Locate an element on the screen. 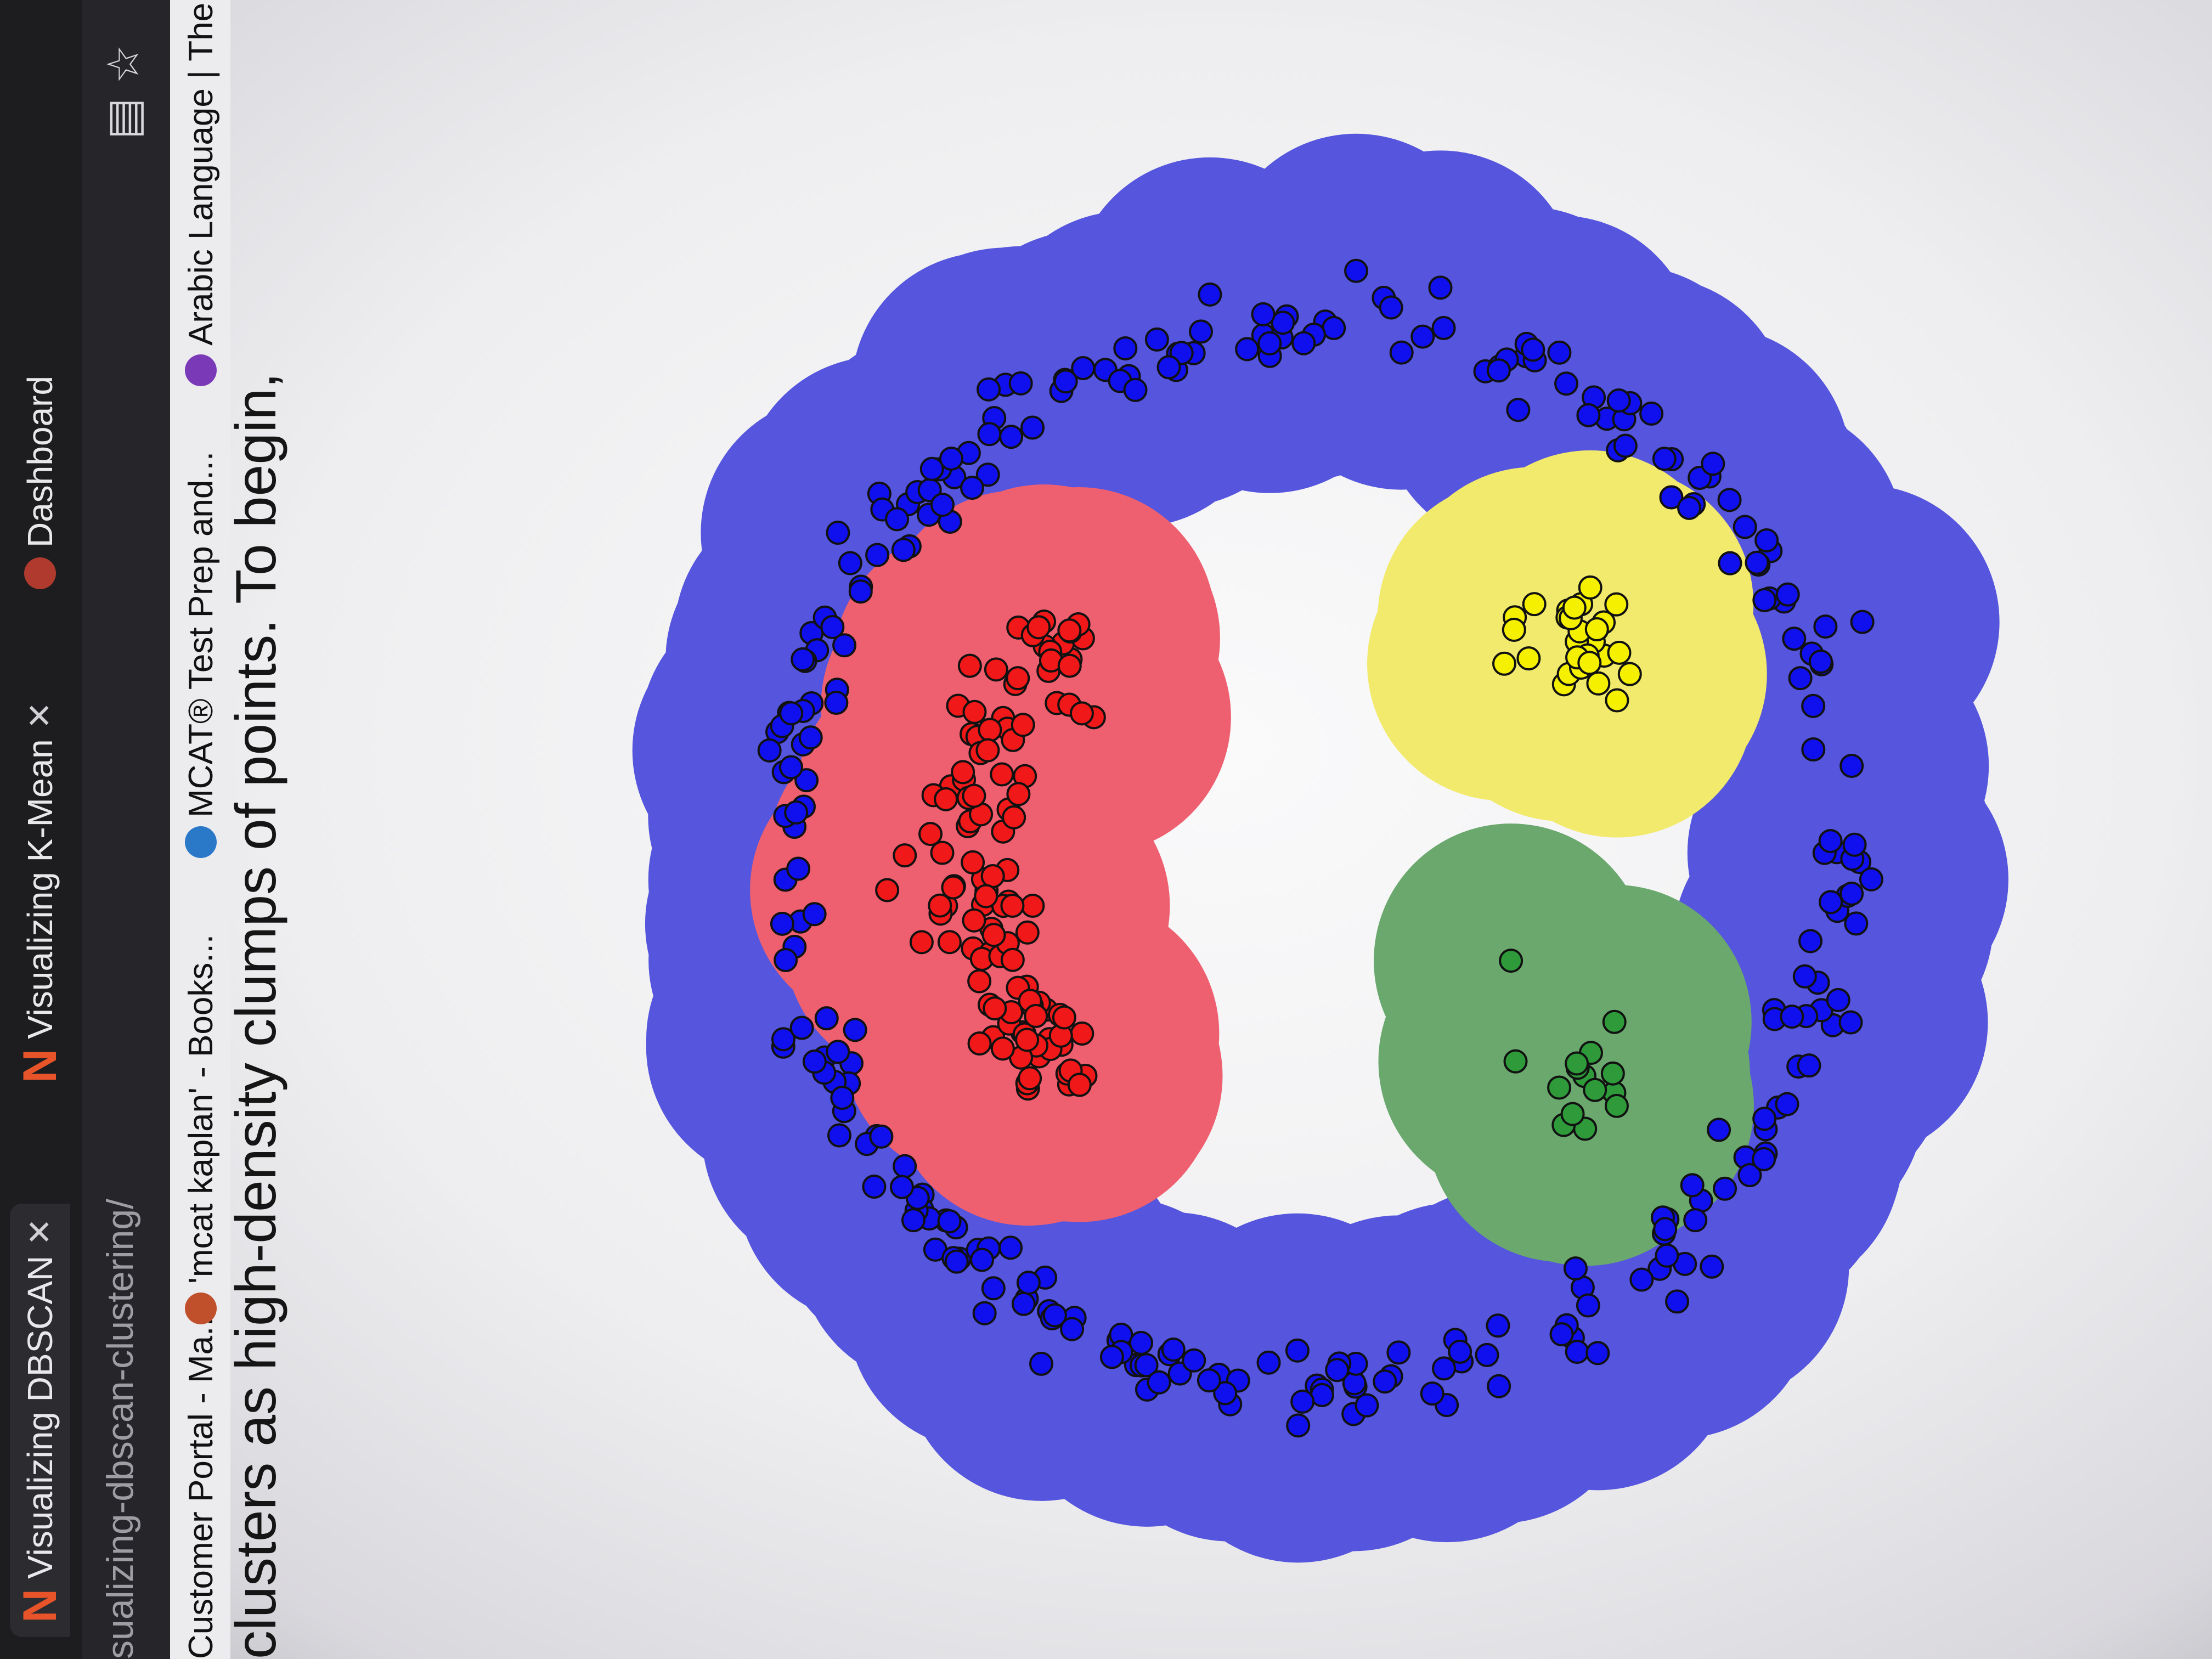 The image size is (2212, 1659). url-field: sualizing-dbscan-clustering/ is located at coordinates (120, 1428).